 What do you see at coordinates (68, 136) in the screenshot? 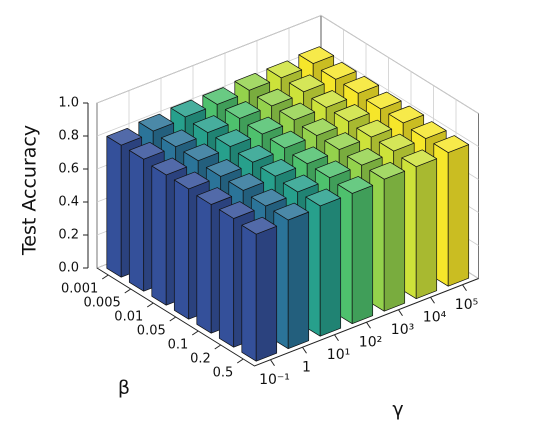
I see `z-tick-label: 0.8` at bounding box center [68, 136].